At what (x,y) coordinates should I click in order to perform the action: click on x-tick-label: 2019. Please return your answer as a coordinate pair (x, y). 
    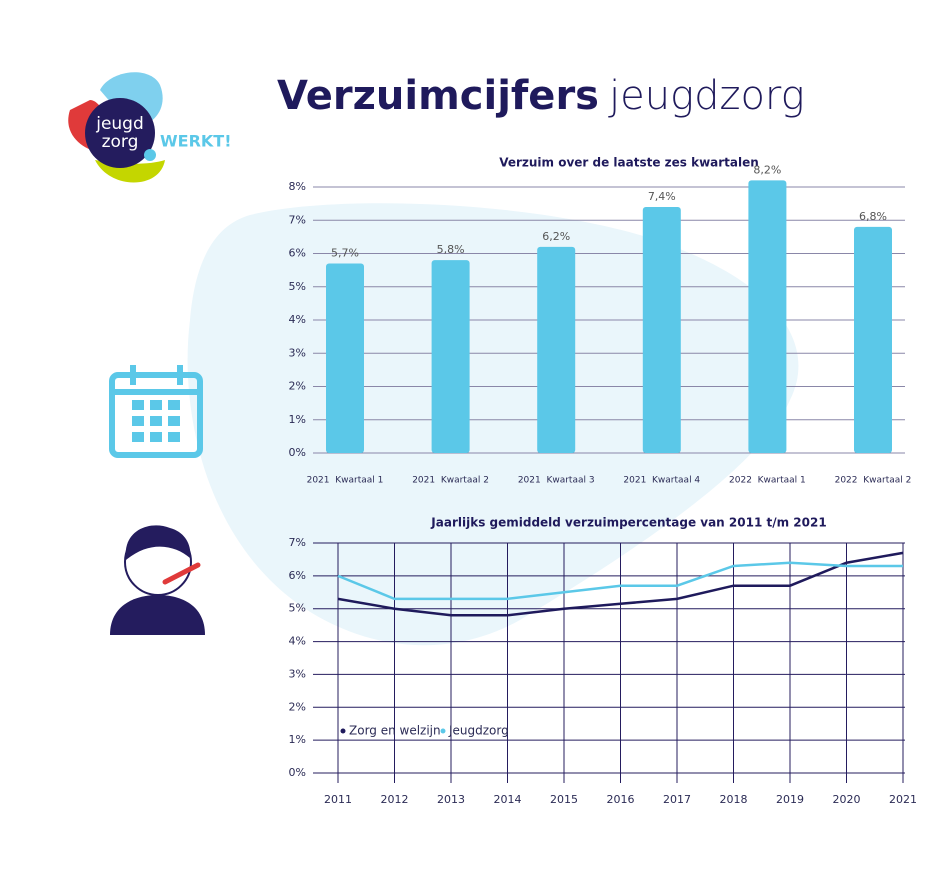
    Looking at the image, I should click on (790, 799).